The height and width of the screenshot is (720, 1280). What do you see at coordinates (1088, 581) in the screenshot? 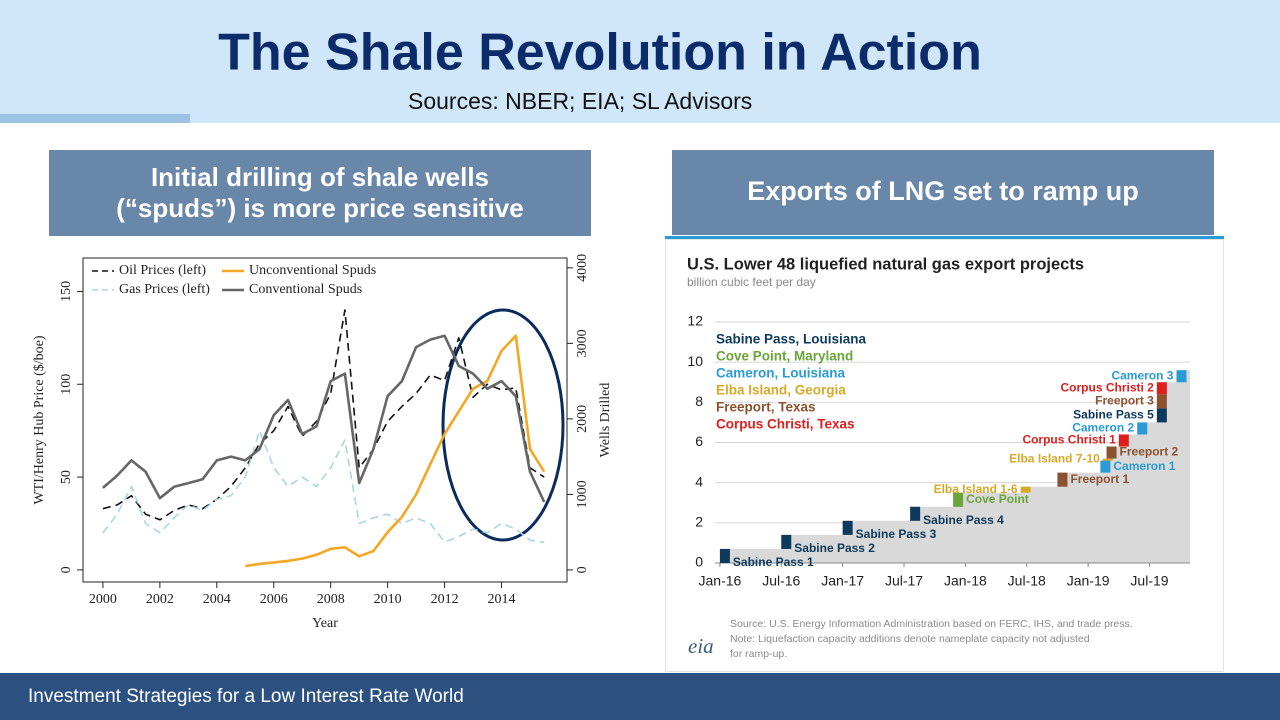
I see `x-tick-label: Jan-19` at bounding box center [1088, 581].